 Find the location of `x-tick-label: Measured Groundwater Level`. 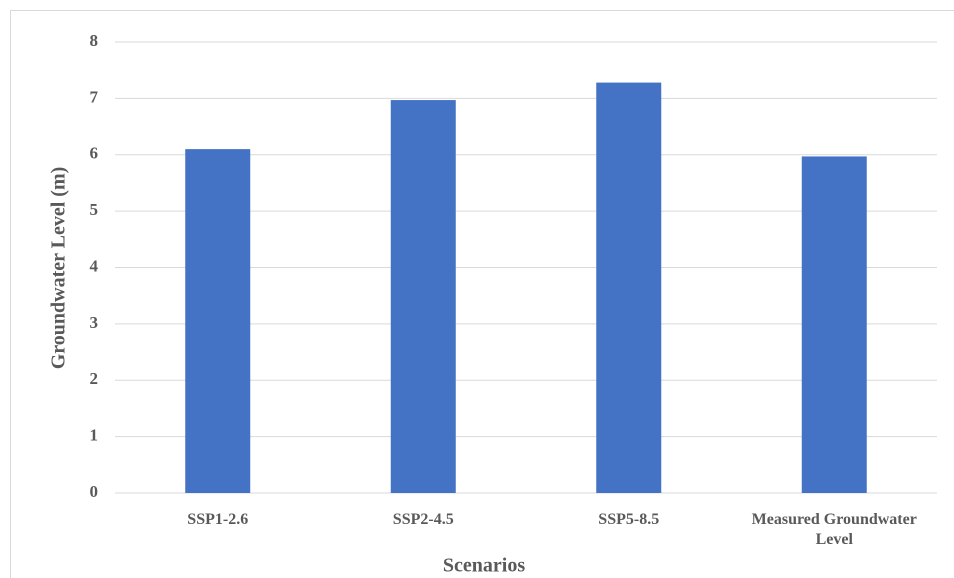

x-tick-label: Measured Groundwater Level is located at coordinates (834, 529).